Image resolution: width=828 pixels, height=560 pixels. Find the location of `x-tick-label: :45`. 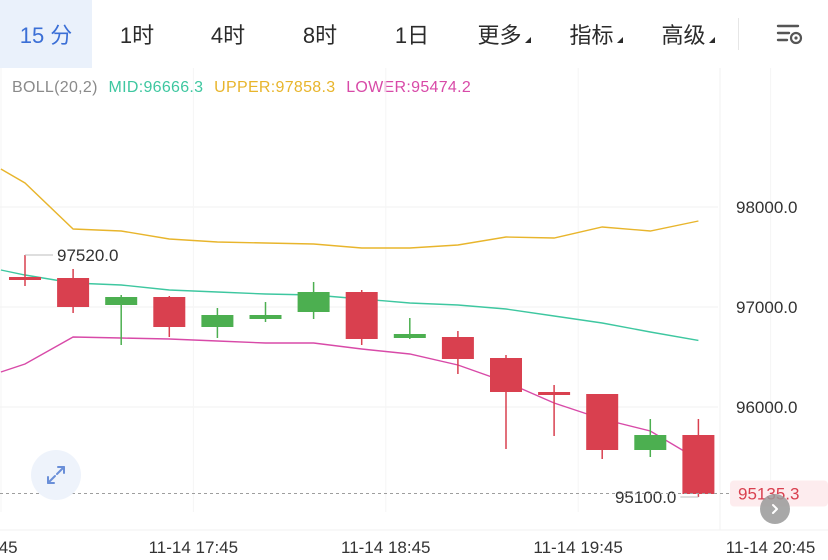

x-tick-label: :45 is located at coordinates (9, 547).